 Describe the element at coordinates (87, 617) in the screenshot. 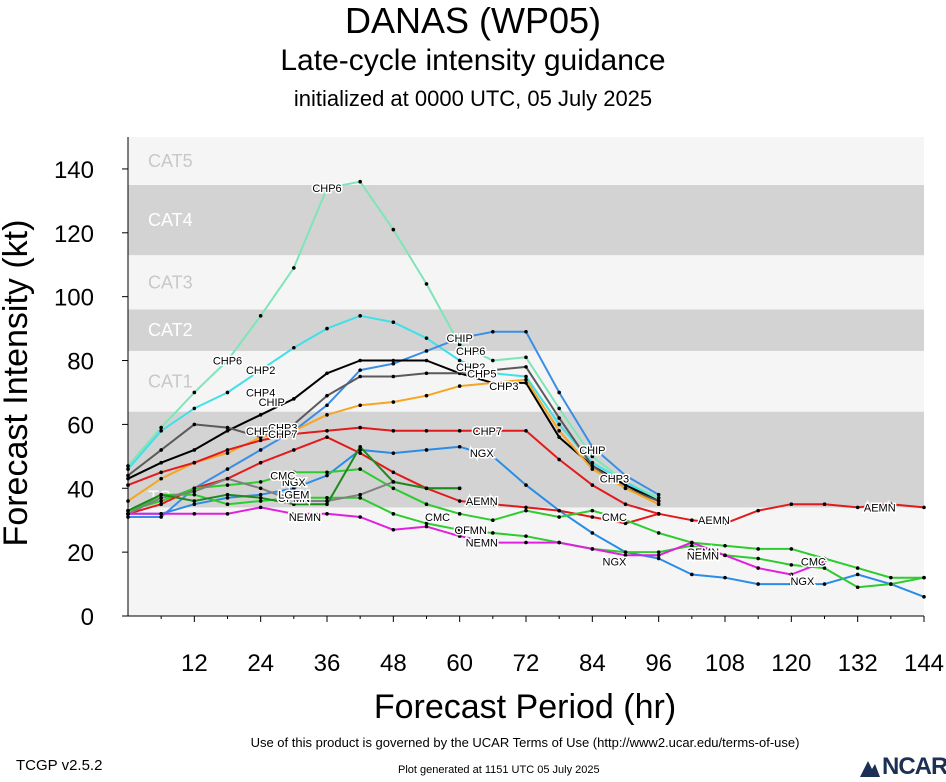

I see `y-tick-label: 0` at that location.